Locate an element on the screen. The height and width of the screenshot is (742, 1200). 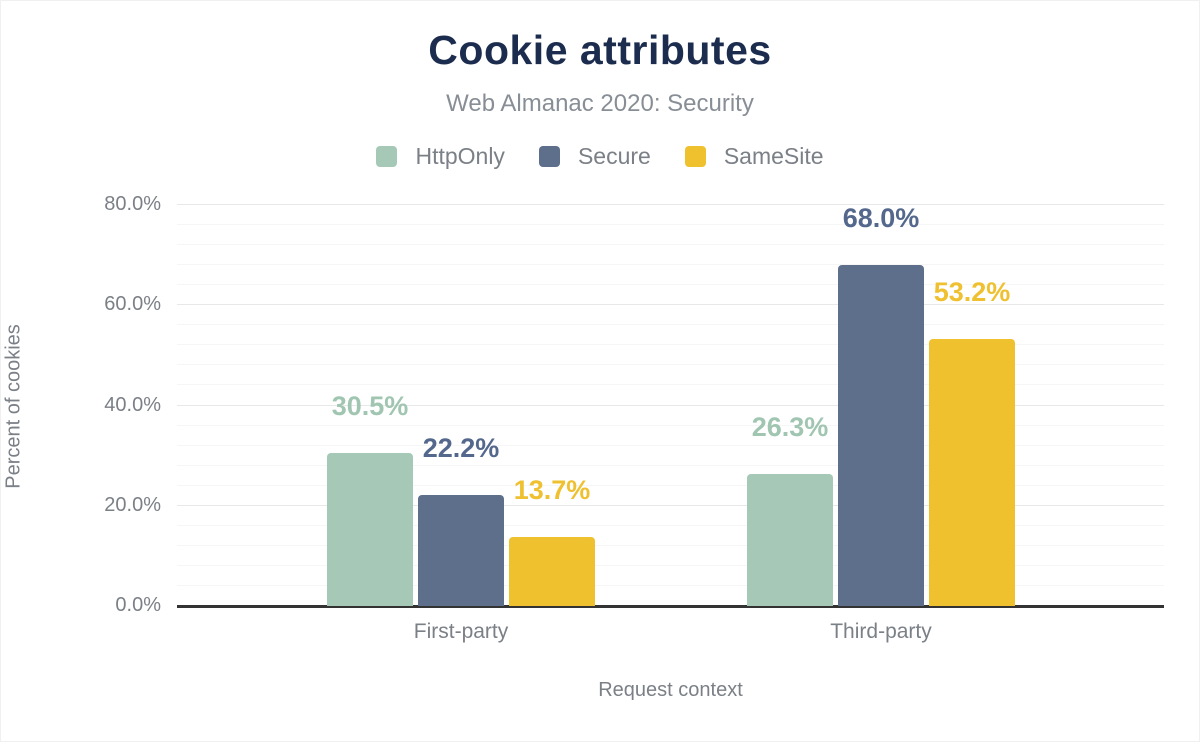
legend-label-secure: Secure is located at coordinates (614, 156).